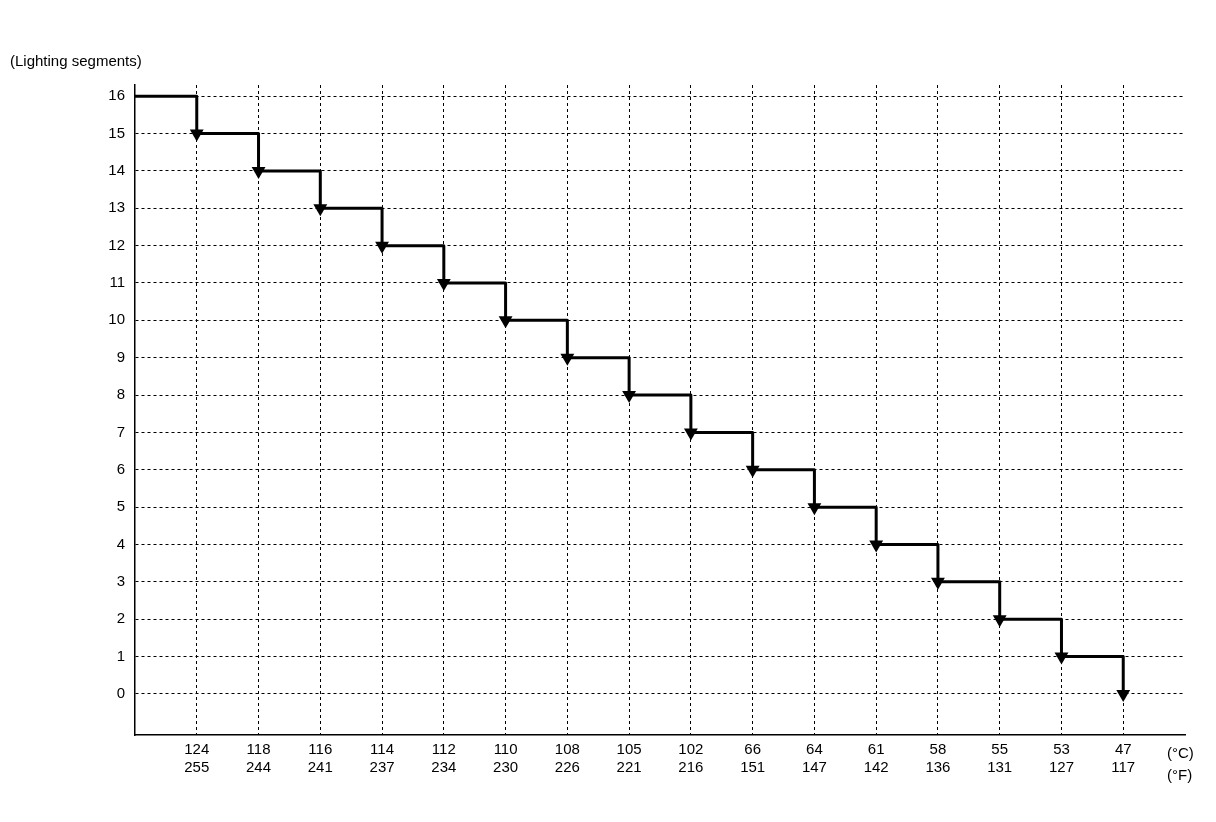  I want to click on y-tick-label: 13, so click(116, 207).